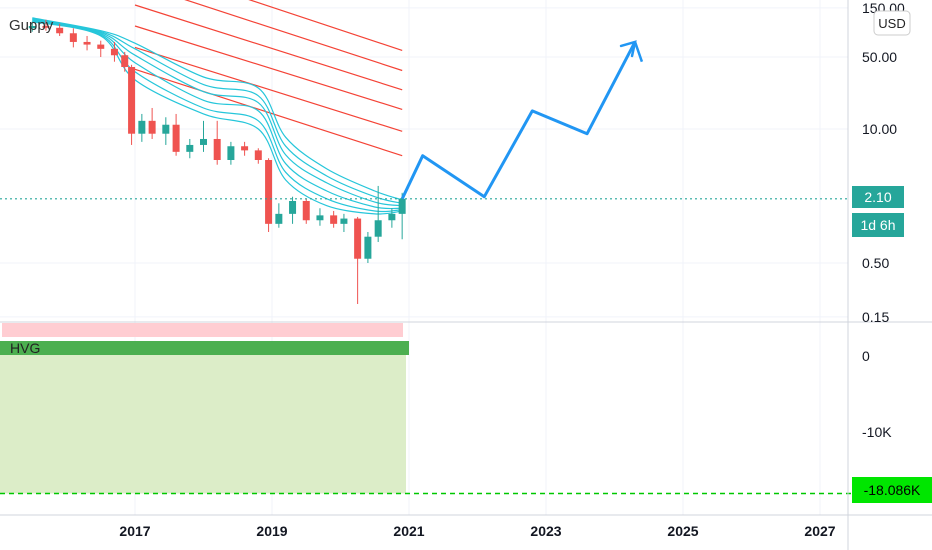 The width and height of the screenshot is (932, 550). What do you see at coordinates (203, 424) in the screenshot?
I see `hvg-area-fill` at bounding box center [203, 424].